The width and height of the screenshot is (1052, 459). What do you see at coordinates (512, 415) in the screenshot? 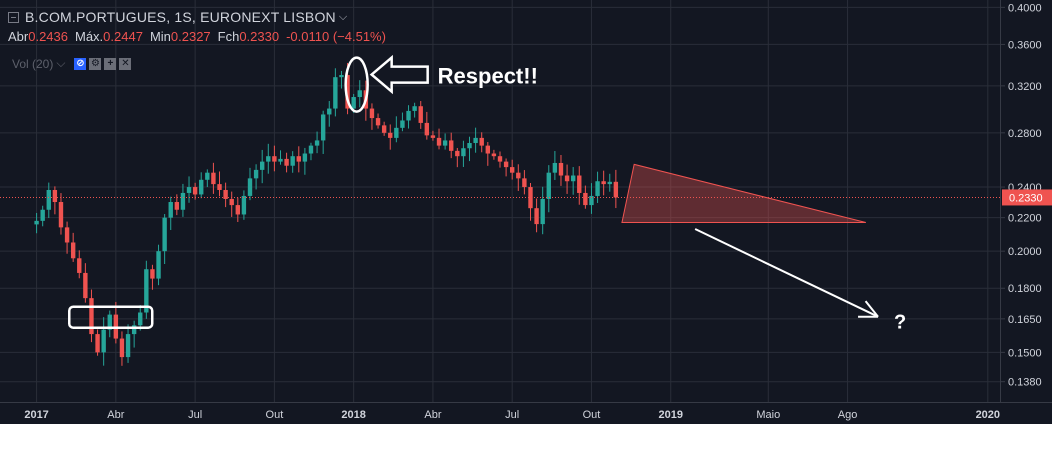
I see `time-tick-label: Jul` at bounding box center [512, 415].